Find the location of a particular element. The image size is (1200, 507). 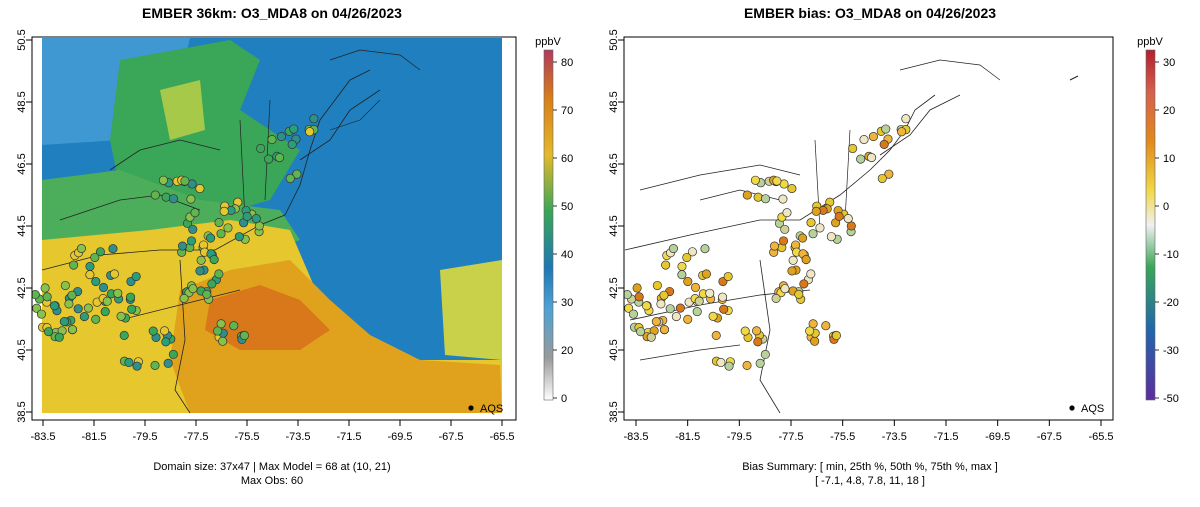

x-tick-label: -67.5 is located at coordinates (450, 437).